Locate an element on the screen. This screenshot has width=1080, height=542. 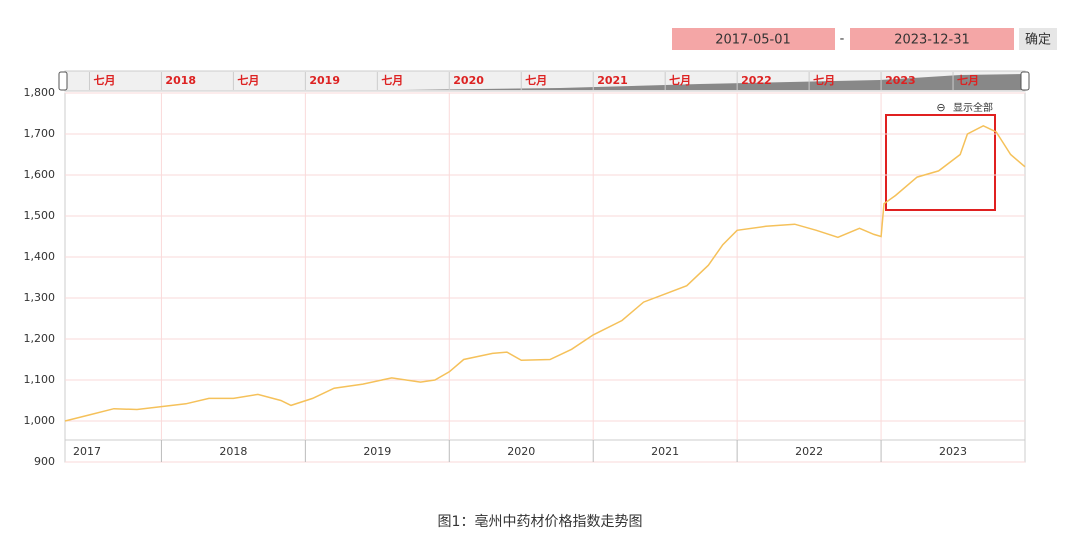
y-tick-label: 900 is located at coordinates (44, 461).